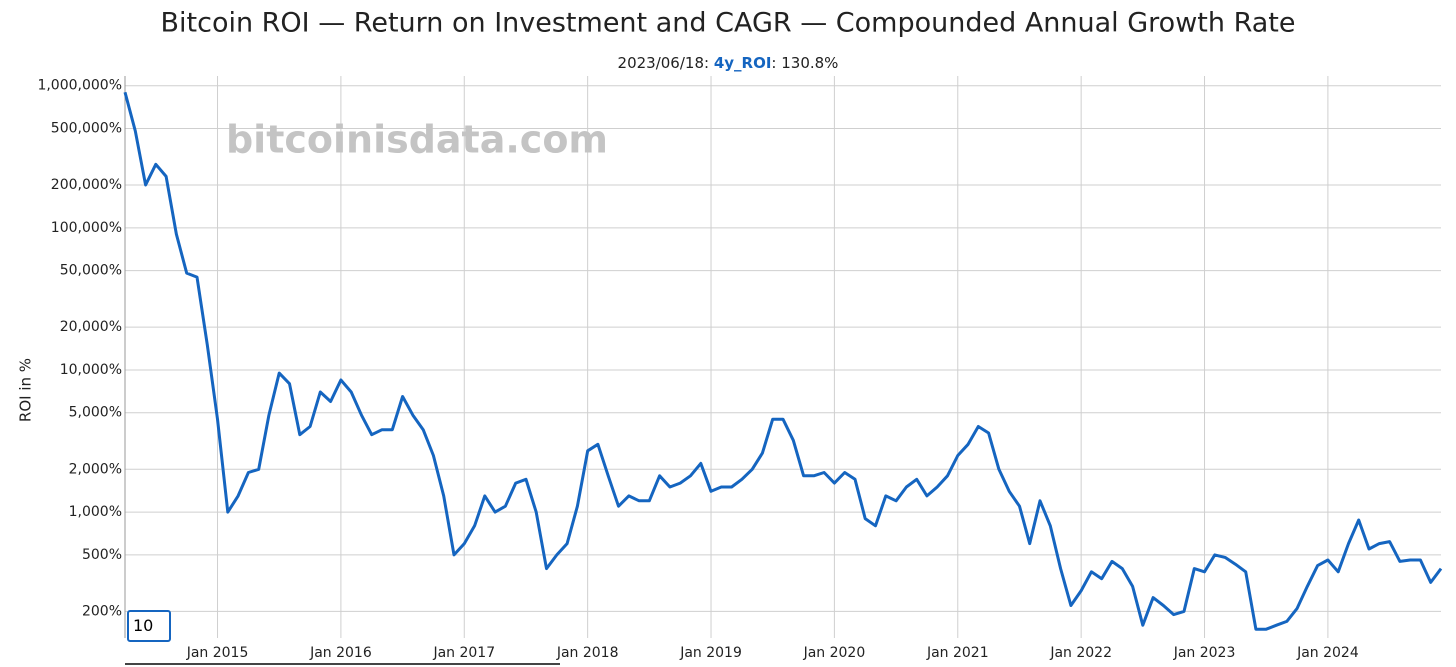  I want to click on watermark: bitcoinisdata.com, so click(417, 140).